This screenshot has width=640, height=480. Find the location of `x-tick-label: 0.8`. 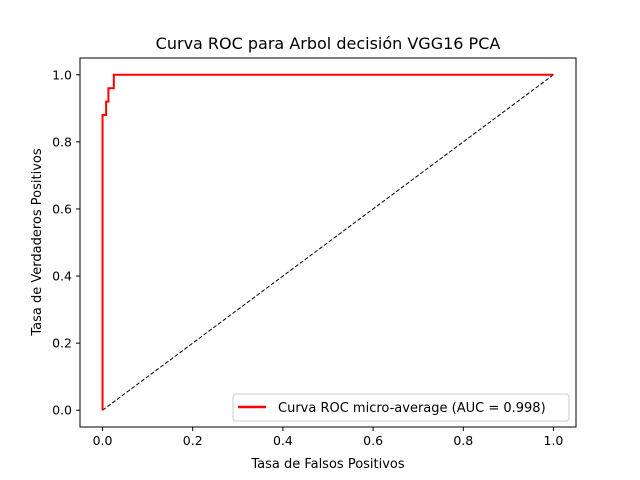

x-tick-label: 0.8 is located at coordinates (463, 440).